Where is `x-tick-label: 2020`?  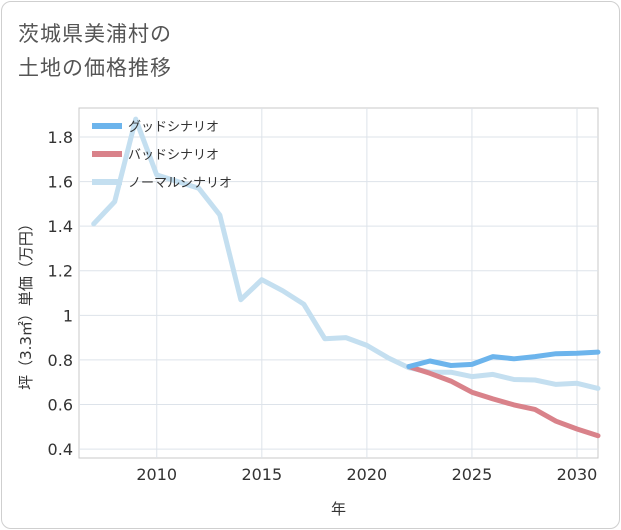
x-tick-label: 2020 is located at coordinates (367, 474).